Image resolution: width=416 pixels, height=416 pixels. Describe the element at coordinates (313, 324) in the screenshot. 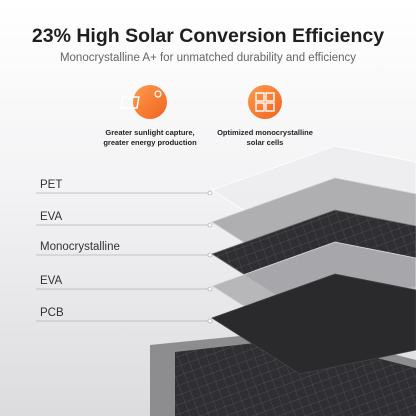

I see `layer-sheet` at that location.